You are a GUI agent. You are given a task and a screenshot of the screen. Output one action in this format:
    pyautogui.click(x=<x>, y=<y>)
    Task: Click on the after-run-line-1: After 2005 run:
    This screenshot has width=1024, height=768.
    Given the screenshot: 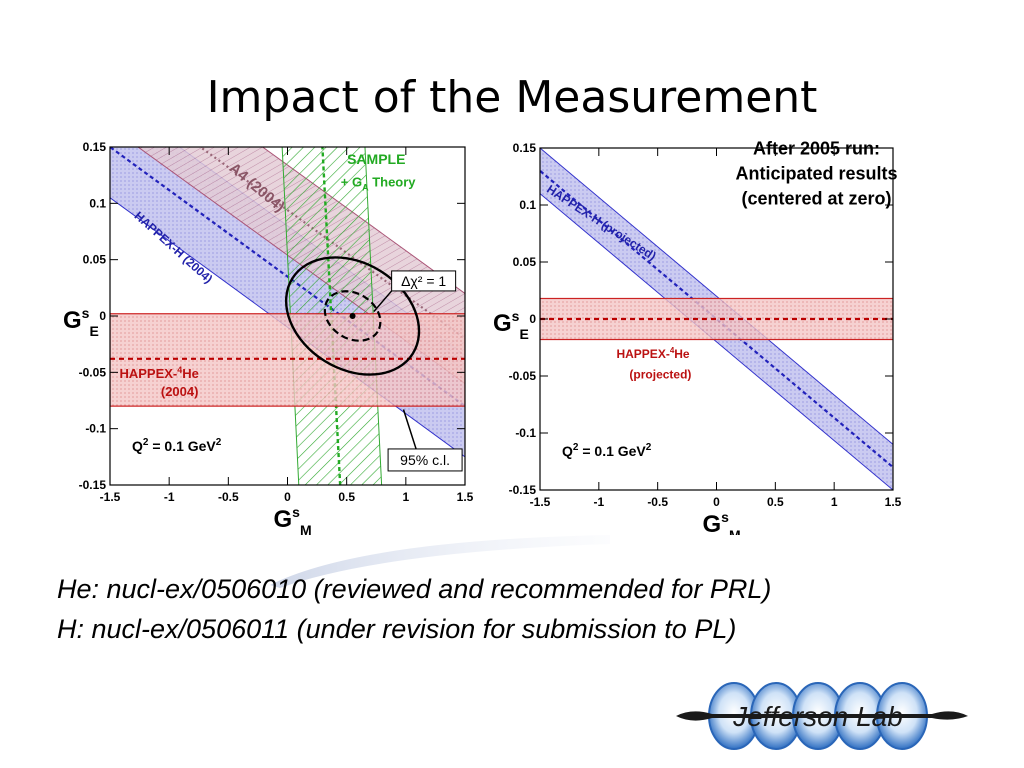 What is the action you would take?
    pyautogui.click(x=816, y=149)
    